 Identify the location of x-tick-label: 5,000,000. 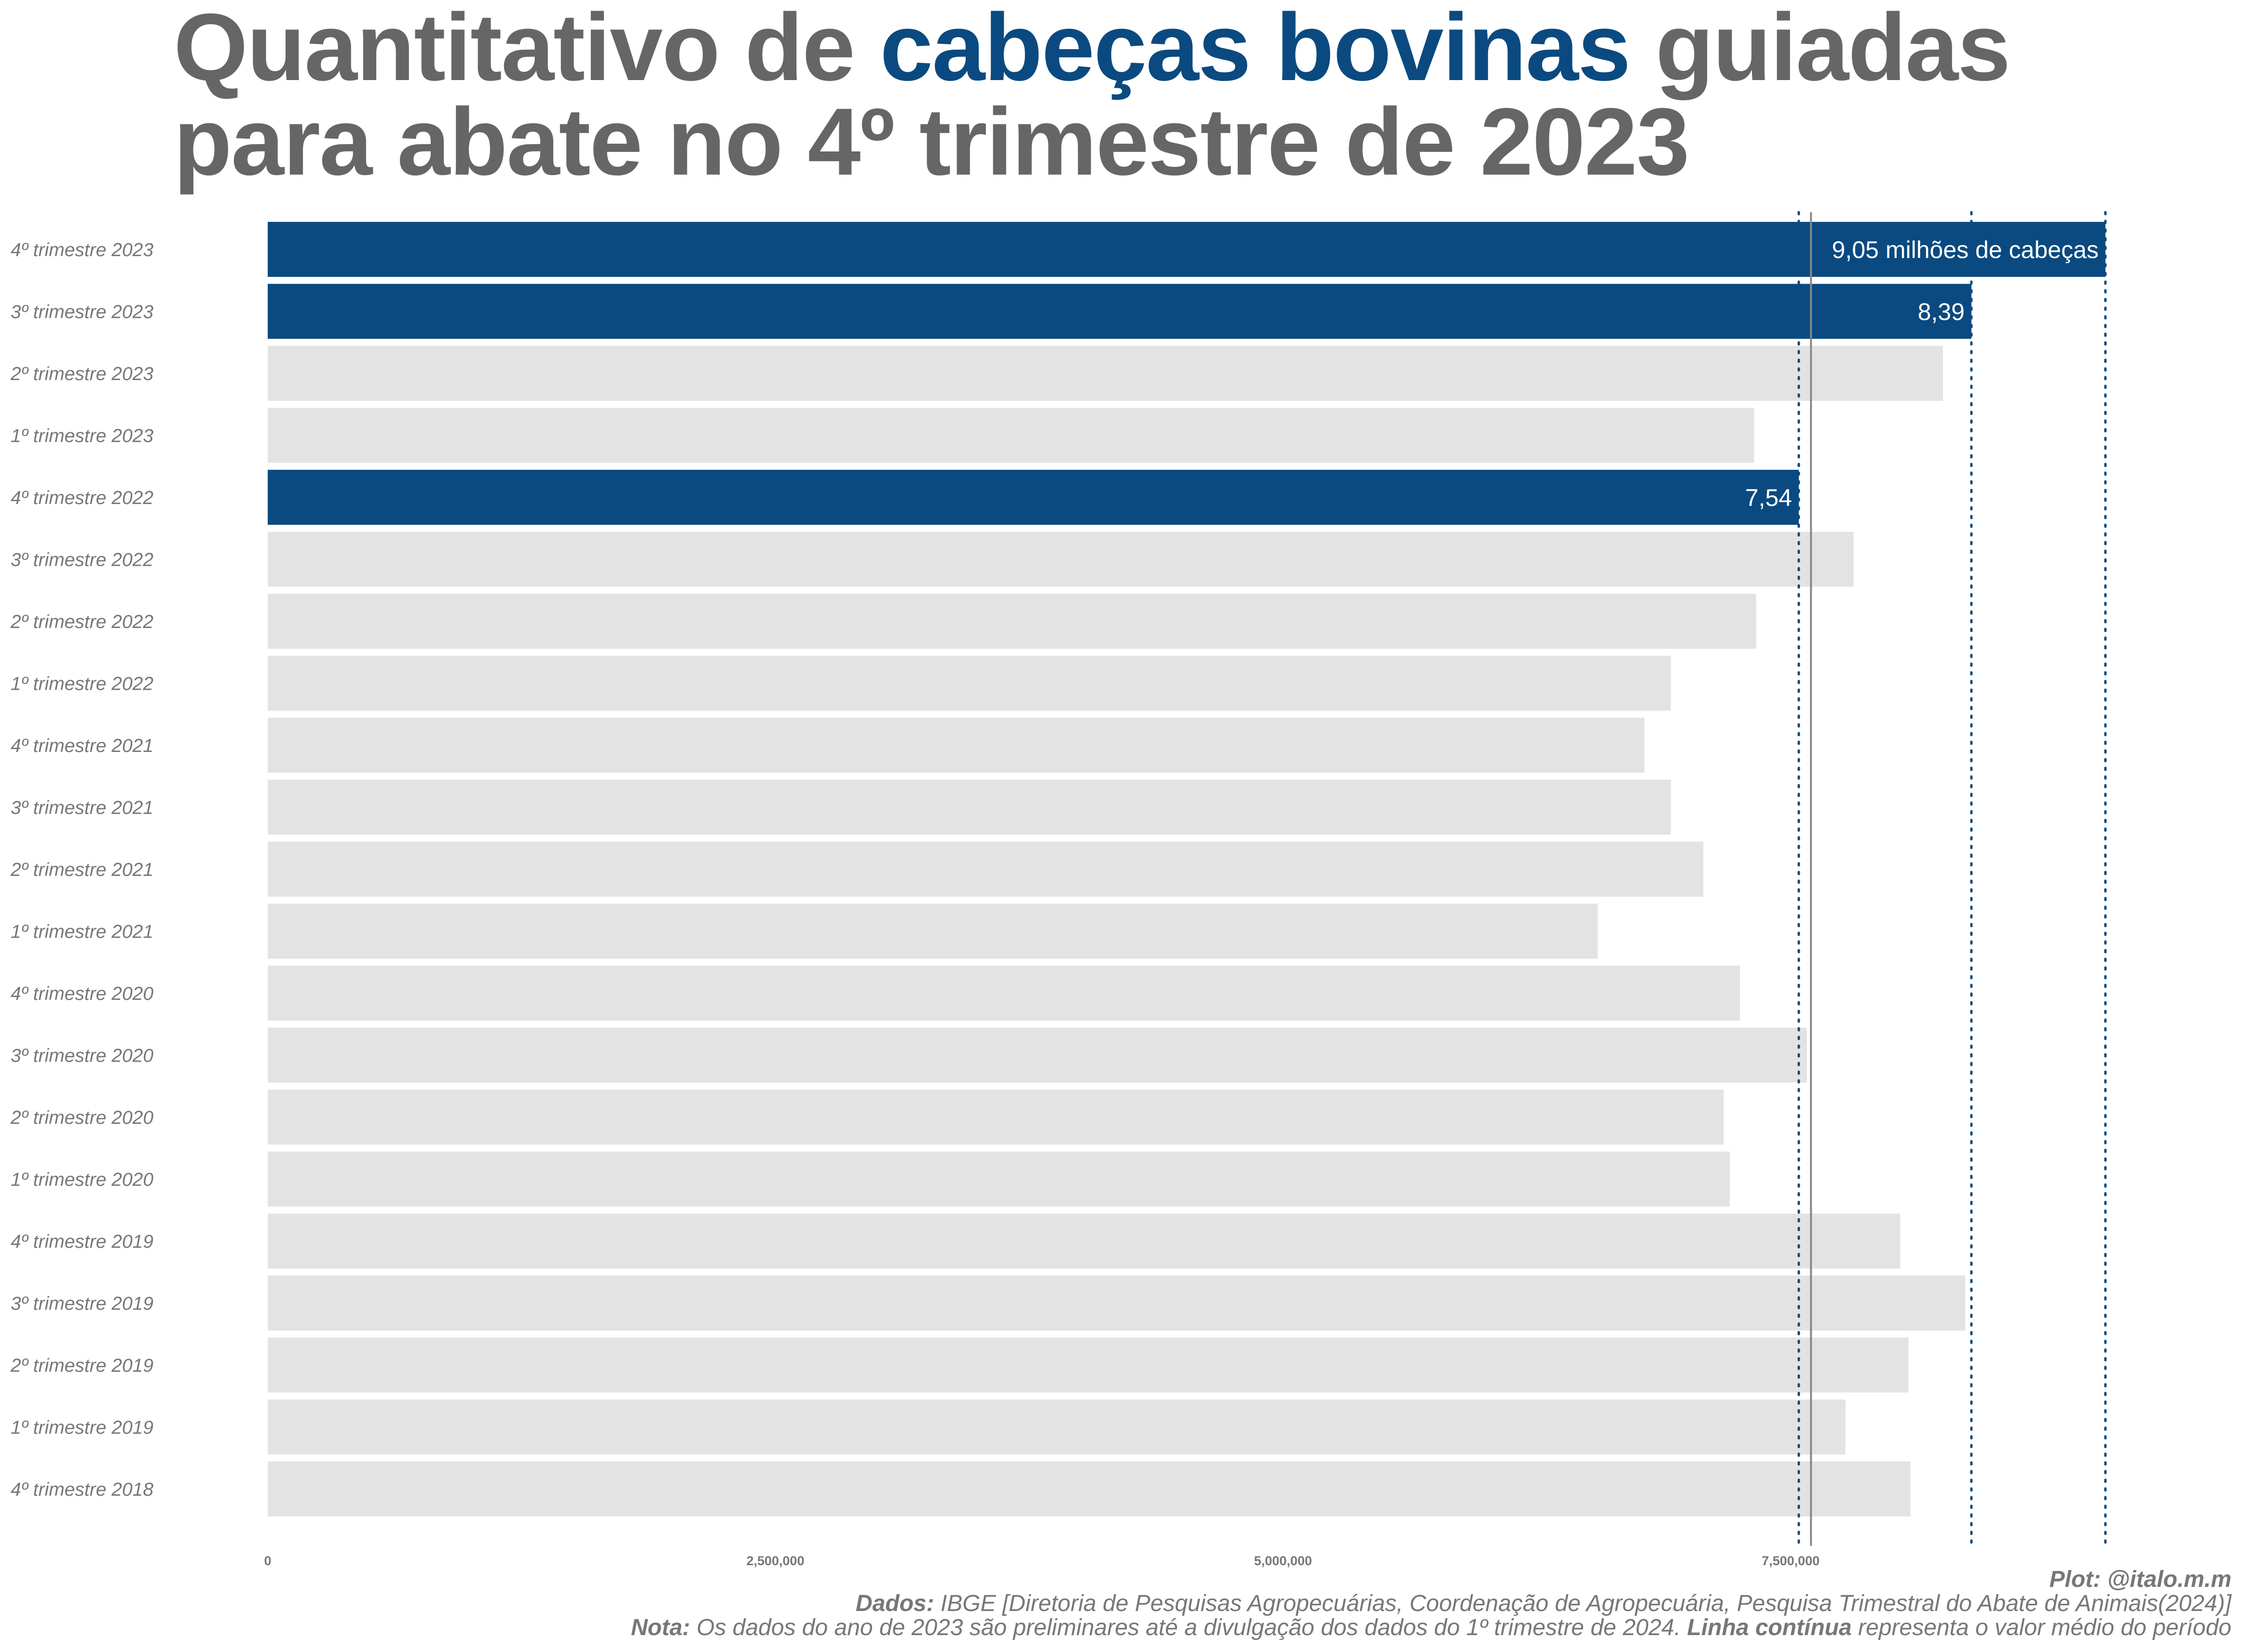
(1283, 1561).